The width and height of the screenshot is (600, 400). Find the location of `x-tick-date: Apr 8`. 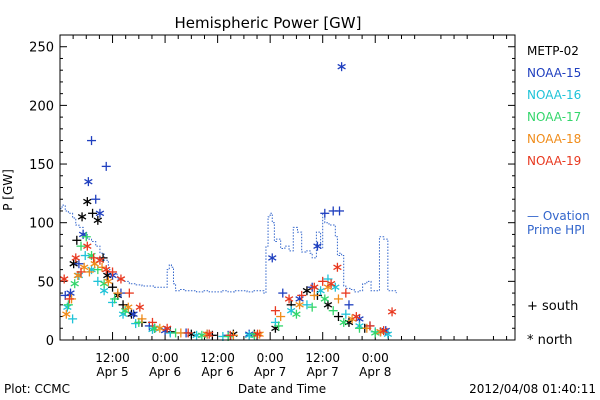

x-tick-date: Apr 8 is located at coordinates (375, 372).